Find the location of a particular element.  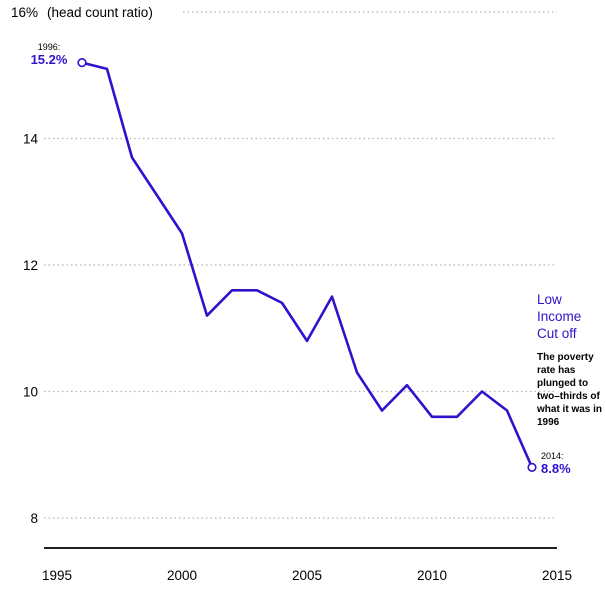

end-year-label: 2014: is located at coordinates (552, 456).